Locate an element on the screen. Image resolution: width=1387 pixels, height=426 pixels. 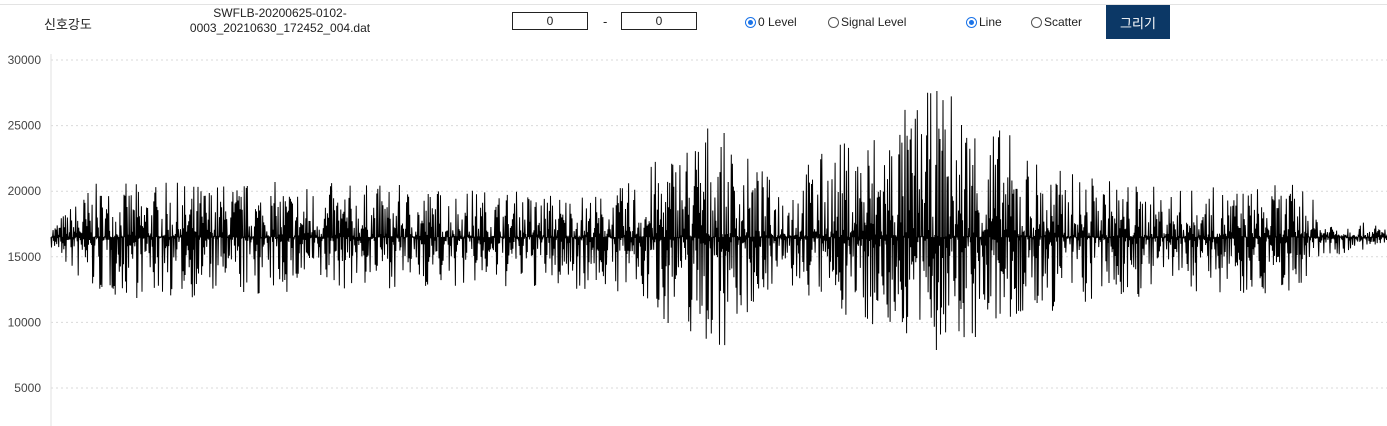
radio-line: Line is located at coordinates (984, 22).